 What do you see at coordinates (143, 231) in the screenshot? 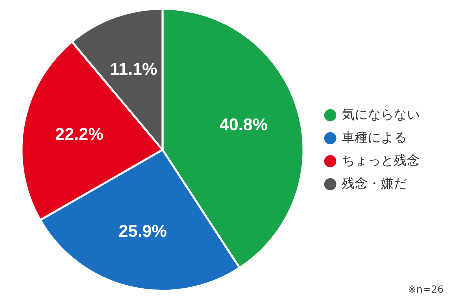
I see `data-label: 25.9%` at bounding box center [143, 231].